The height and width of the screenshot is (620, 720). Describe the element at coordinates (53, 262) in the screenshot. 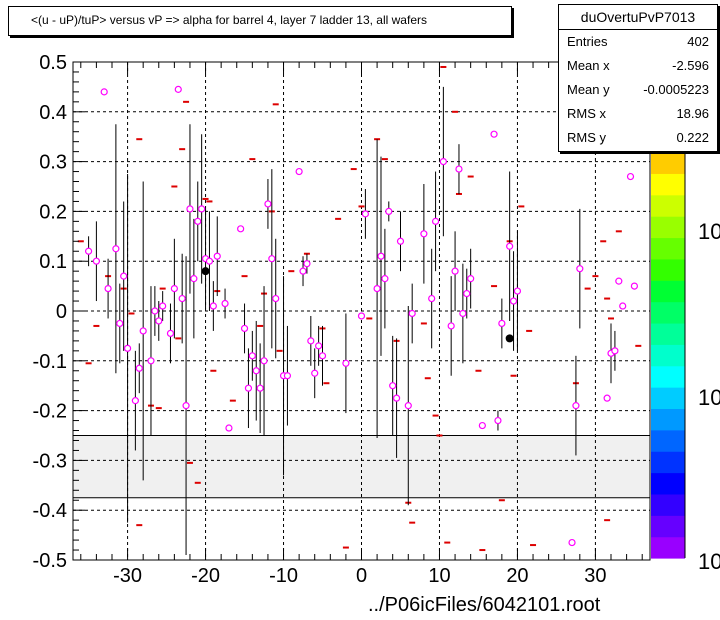

I see `y-tick-label: 0.1` at that location.